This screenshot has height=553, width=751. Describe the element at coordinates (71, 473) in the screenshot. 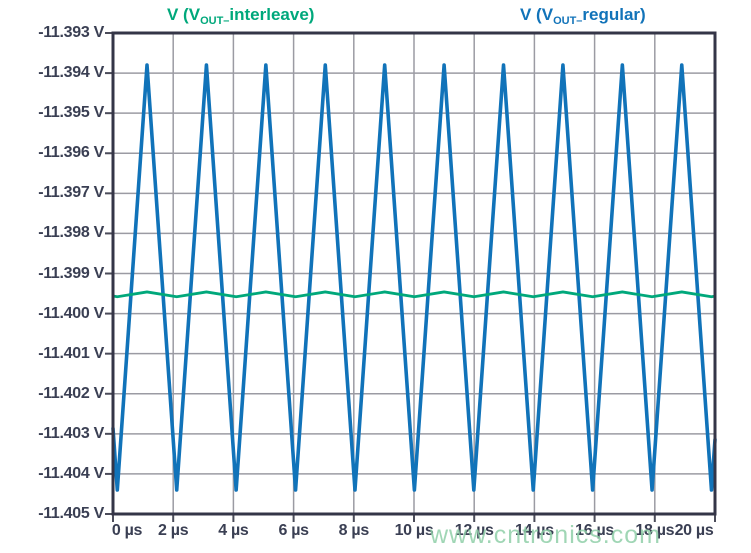

I see `y-tick-label: -11.404 V` at that location.